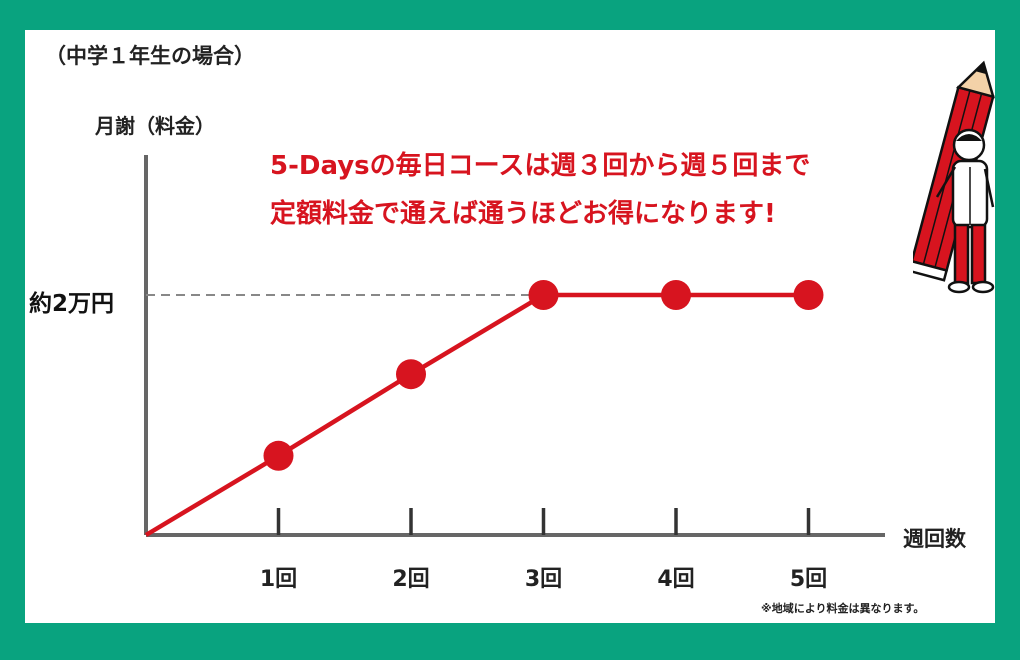 This screenshot has height=660, width=1020. What do you see at coordinates (410, 579) in the screenshot?
I see `x-tick-label: 2回` at bounding box center [410, 579].